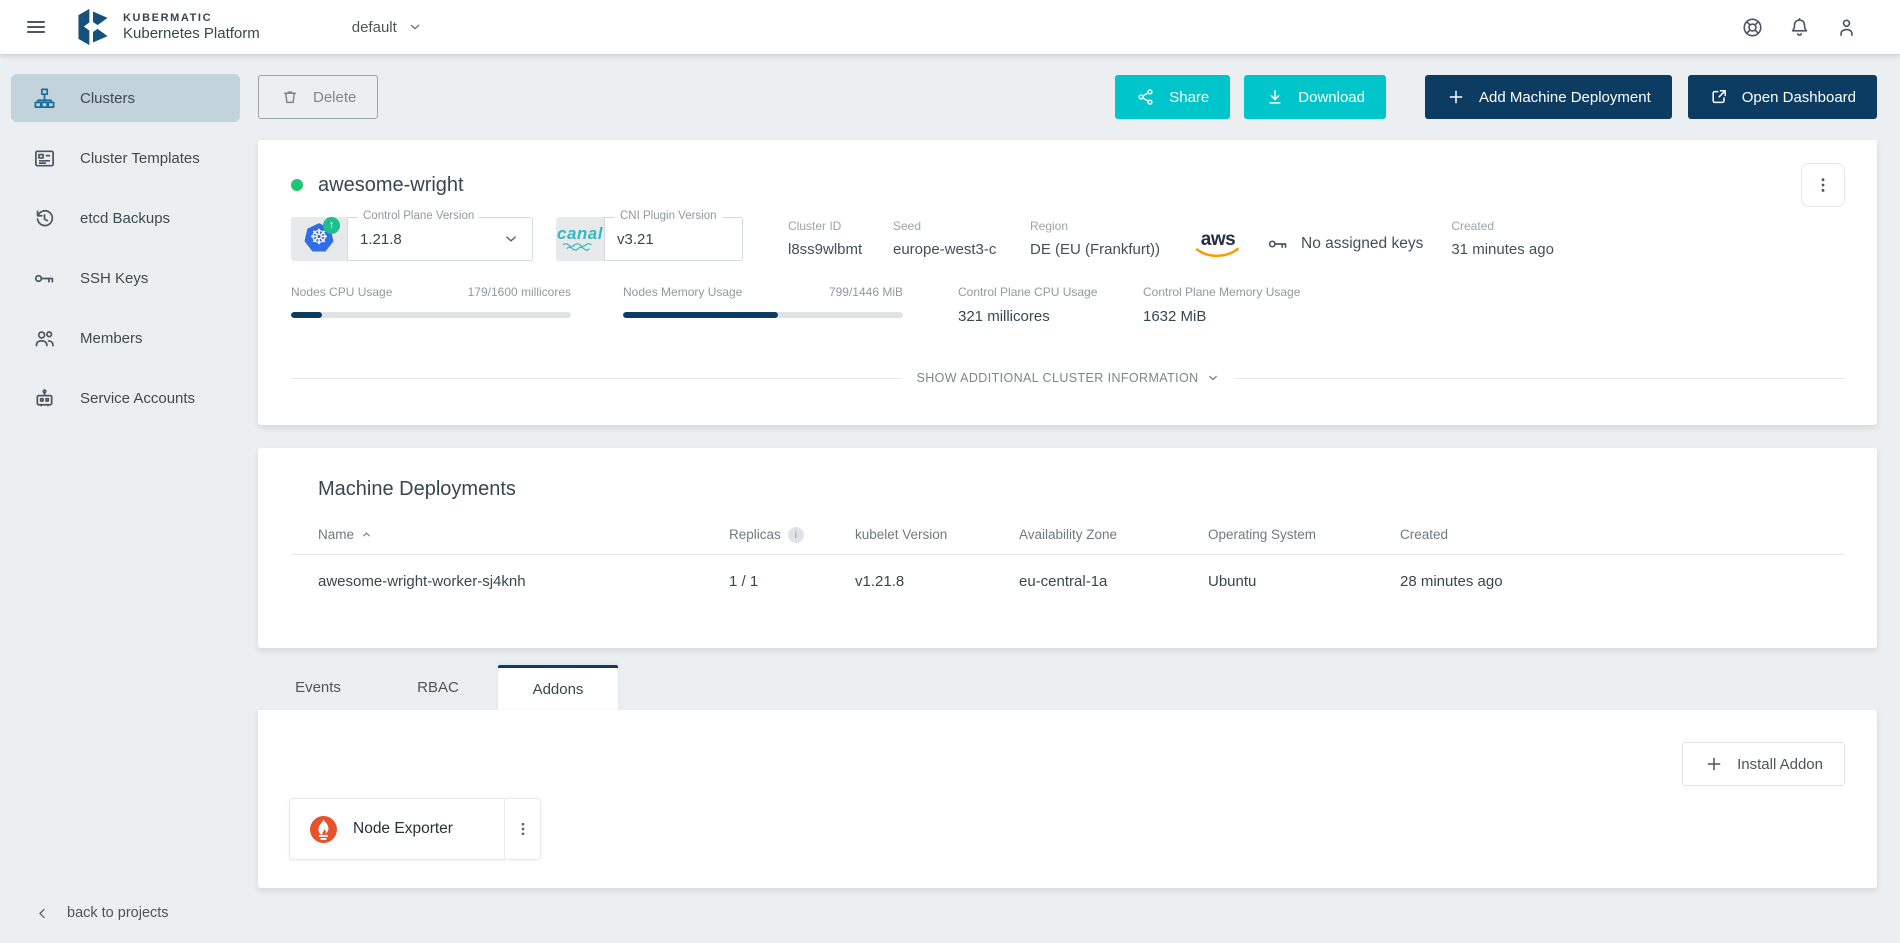 Image resolution: width=1900 pixels, height=943 pixels. Describe the element at coordinates (42, 913) in the screenshot. I see `chevron-left-icon` at that location.